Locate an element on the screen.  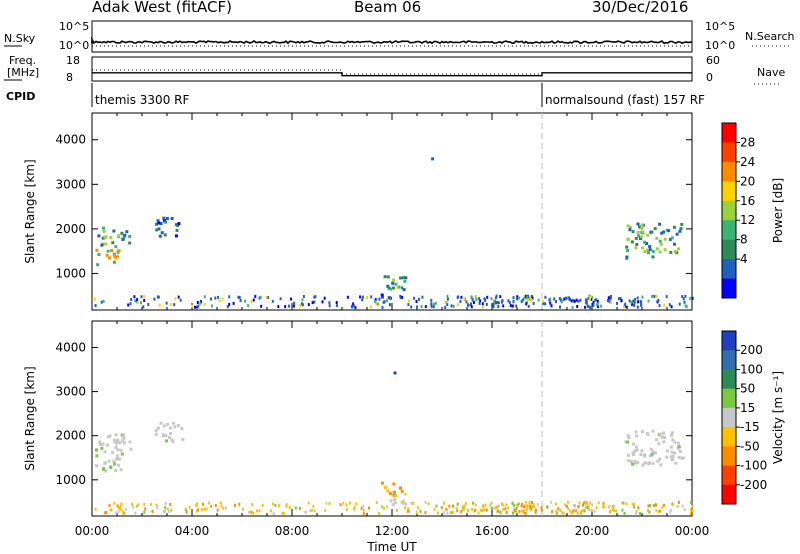
nsky-panel-frame is located at coordinates (392, 36).